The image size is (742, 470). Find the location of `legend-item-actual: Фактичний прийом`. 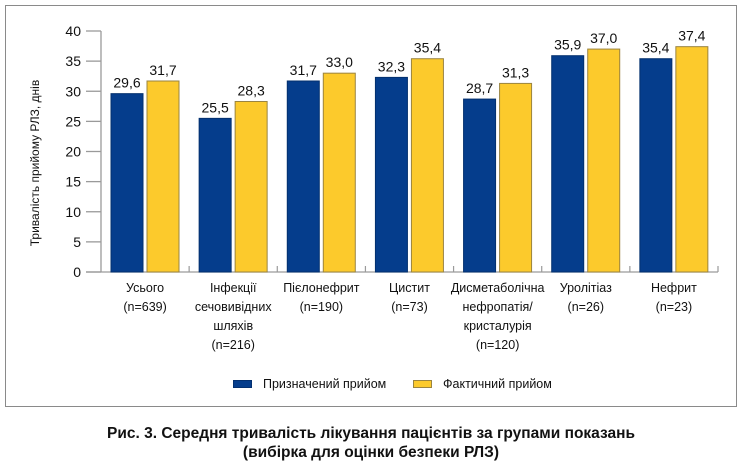

legend-item-actual: Фактичний прийом is located at coordinates (482, 384).